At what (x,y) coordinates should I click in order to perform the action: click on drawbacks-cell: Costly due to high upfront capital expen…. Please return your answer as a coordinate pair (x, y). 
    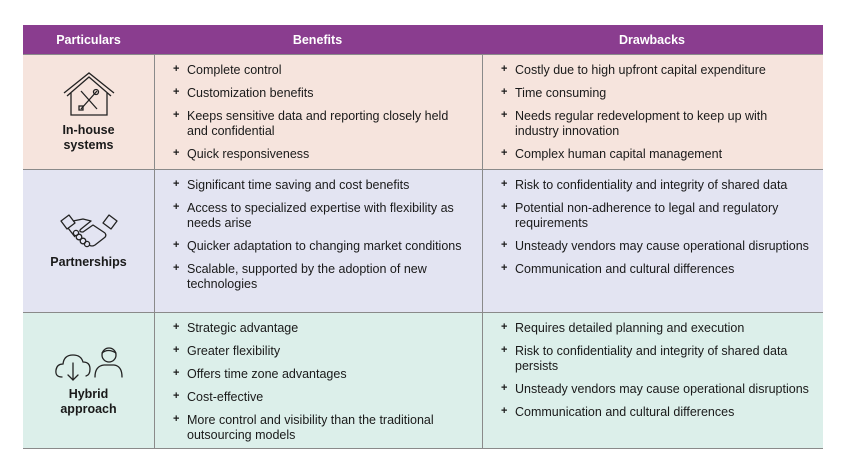
    Looking at the image, I should click on (653, 112).